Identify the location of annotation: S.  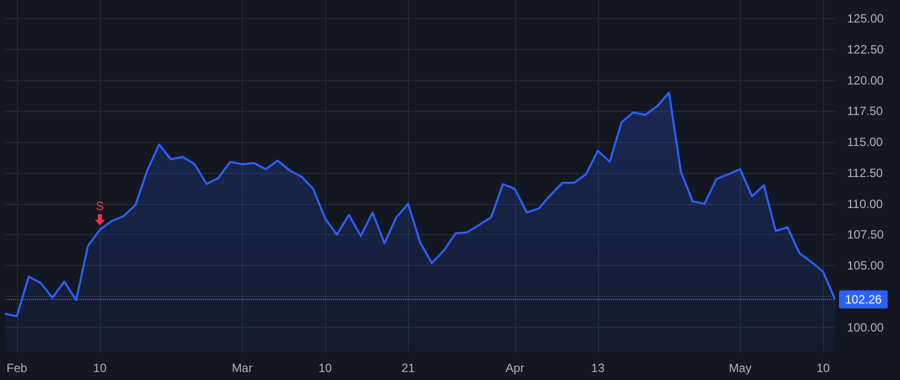
(100, 206).